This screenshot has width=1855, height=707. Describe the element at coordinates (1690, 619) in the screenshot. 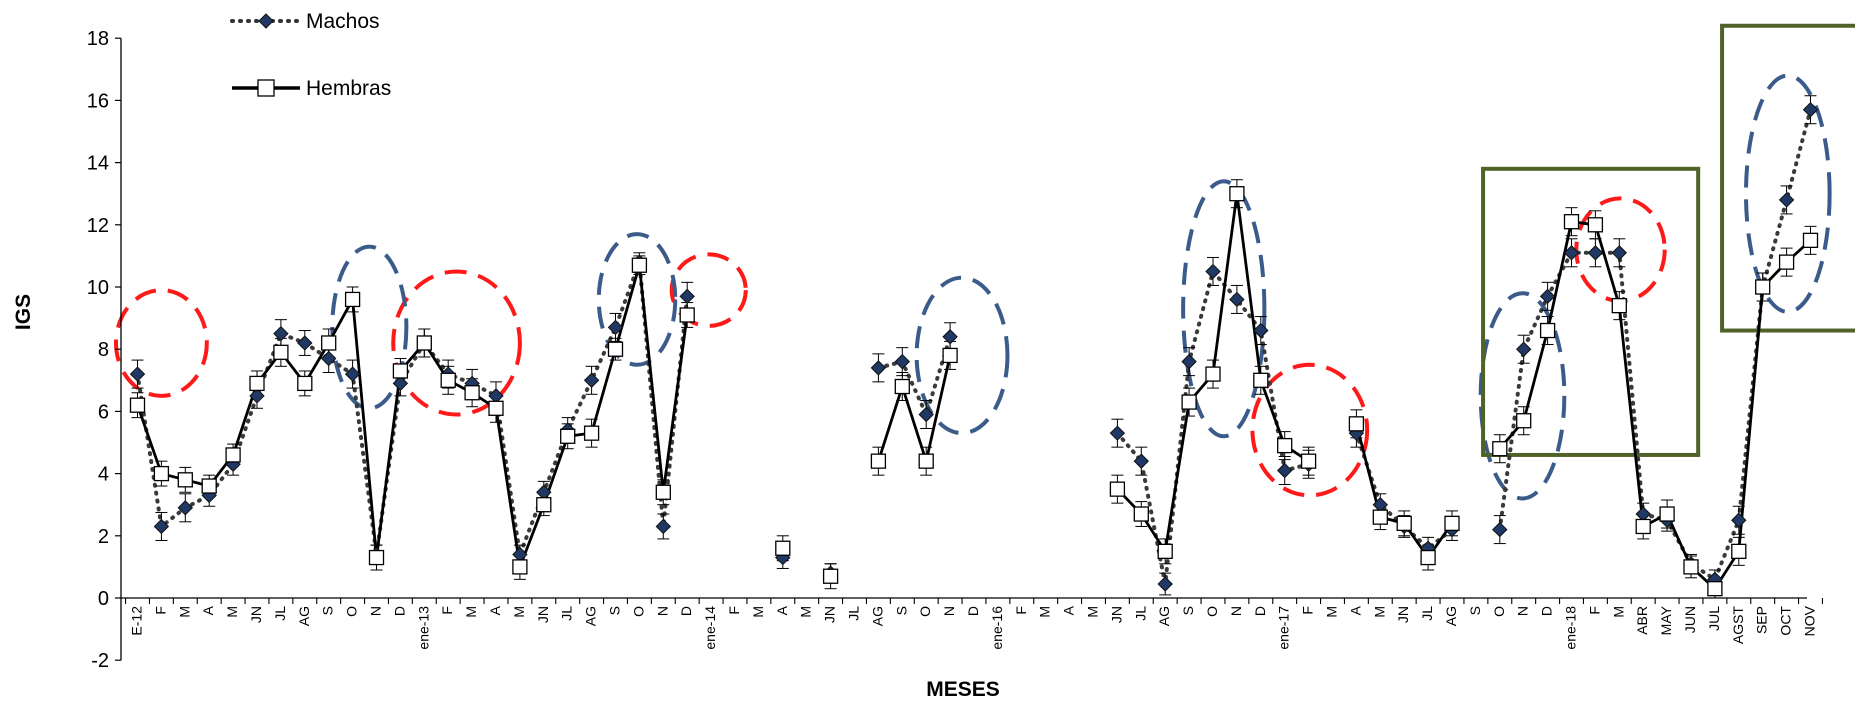

I see `x-tick-label: JUN` at that location.